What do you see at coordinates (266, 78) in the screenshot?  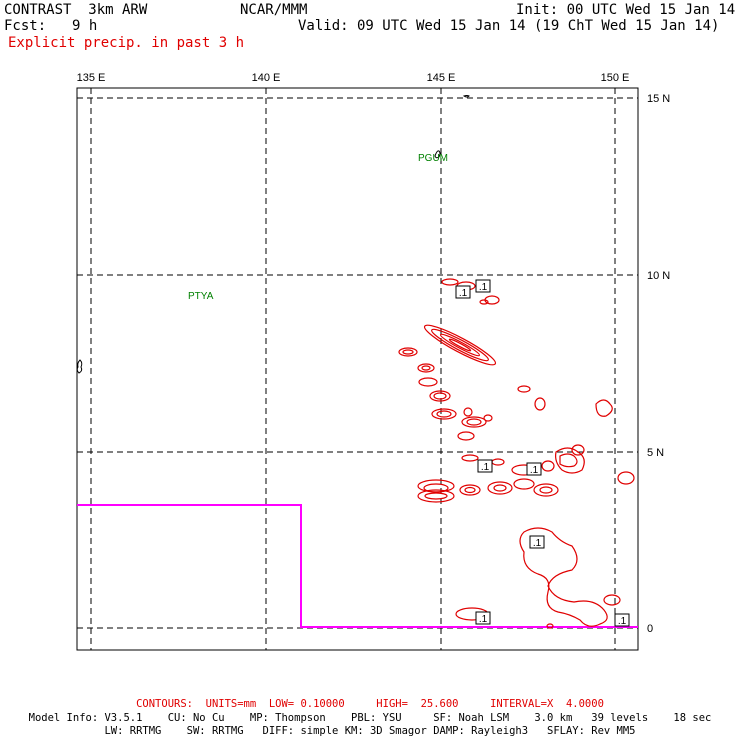 I see `lon-label-140: 140 E` at bounding box center [266, 78].